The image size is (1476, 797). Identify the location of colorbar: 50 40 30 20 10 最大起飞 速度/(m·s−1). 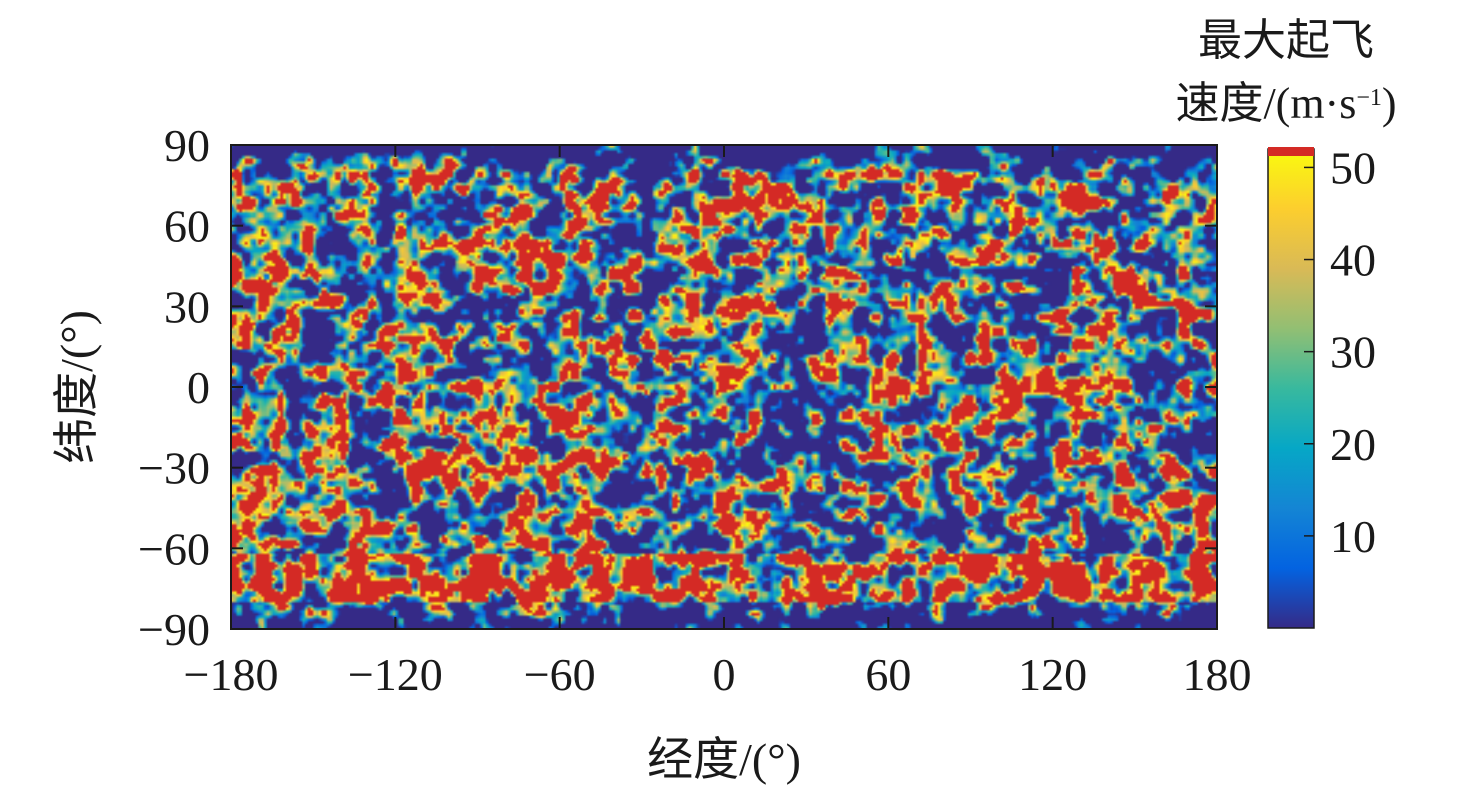
(1286, 322).